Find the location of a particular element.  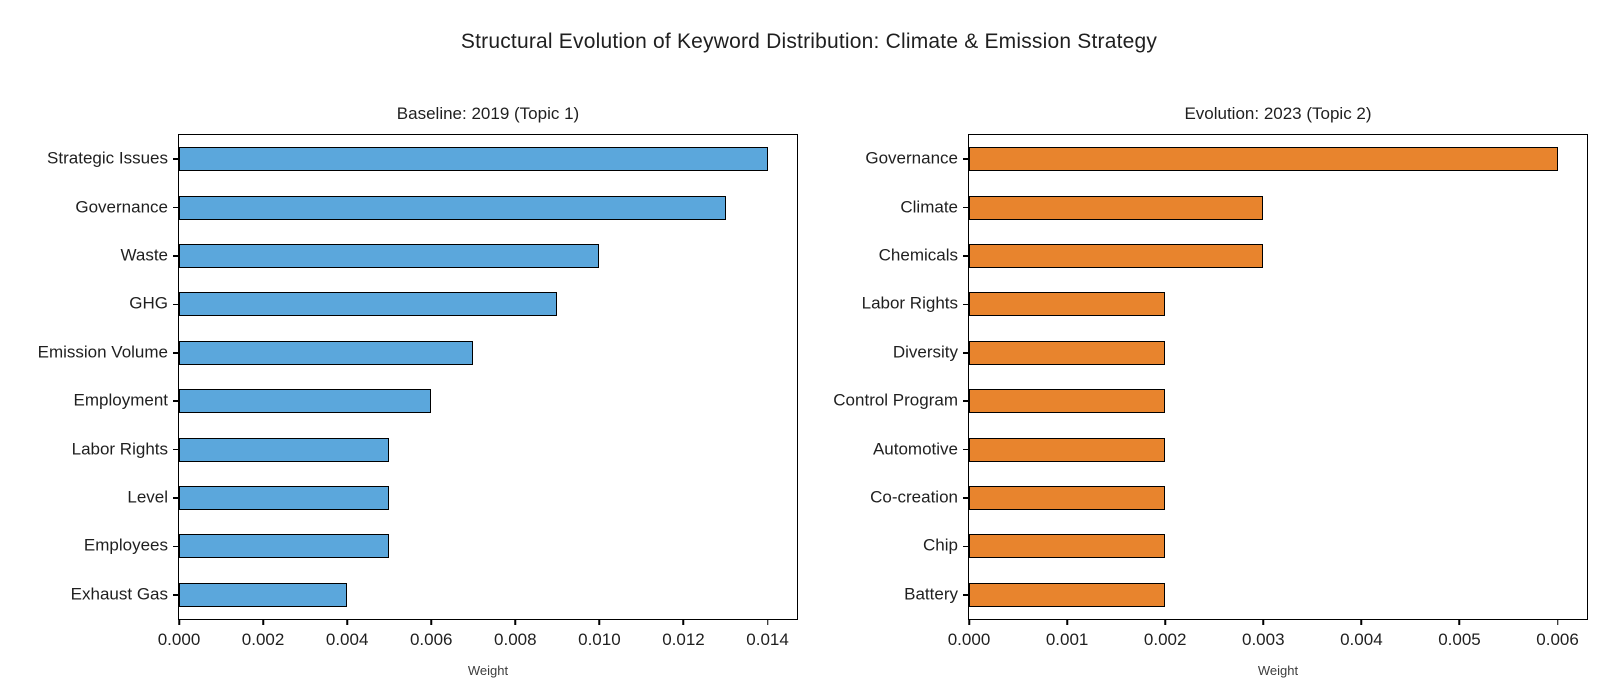

bar-climate is located at coordinates (1116, 207).